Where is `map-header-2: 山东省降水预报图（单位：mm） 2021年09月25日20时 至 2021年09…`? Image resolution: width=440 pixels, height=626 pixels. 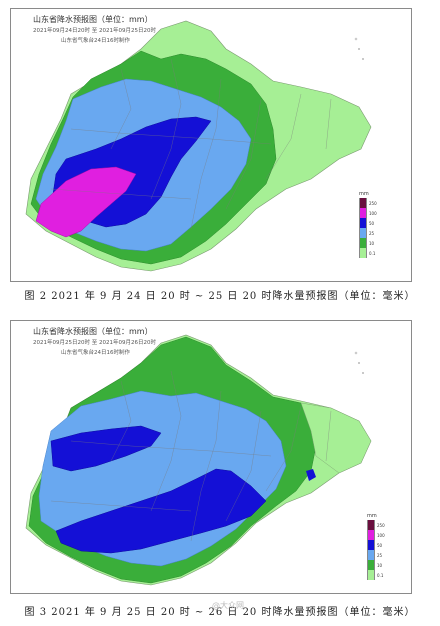
map-header-2: 山东省降水预报图（单位：mm） 2021年09月25日20时 至 2021年09… is located at coordinates (94, 342).